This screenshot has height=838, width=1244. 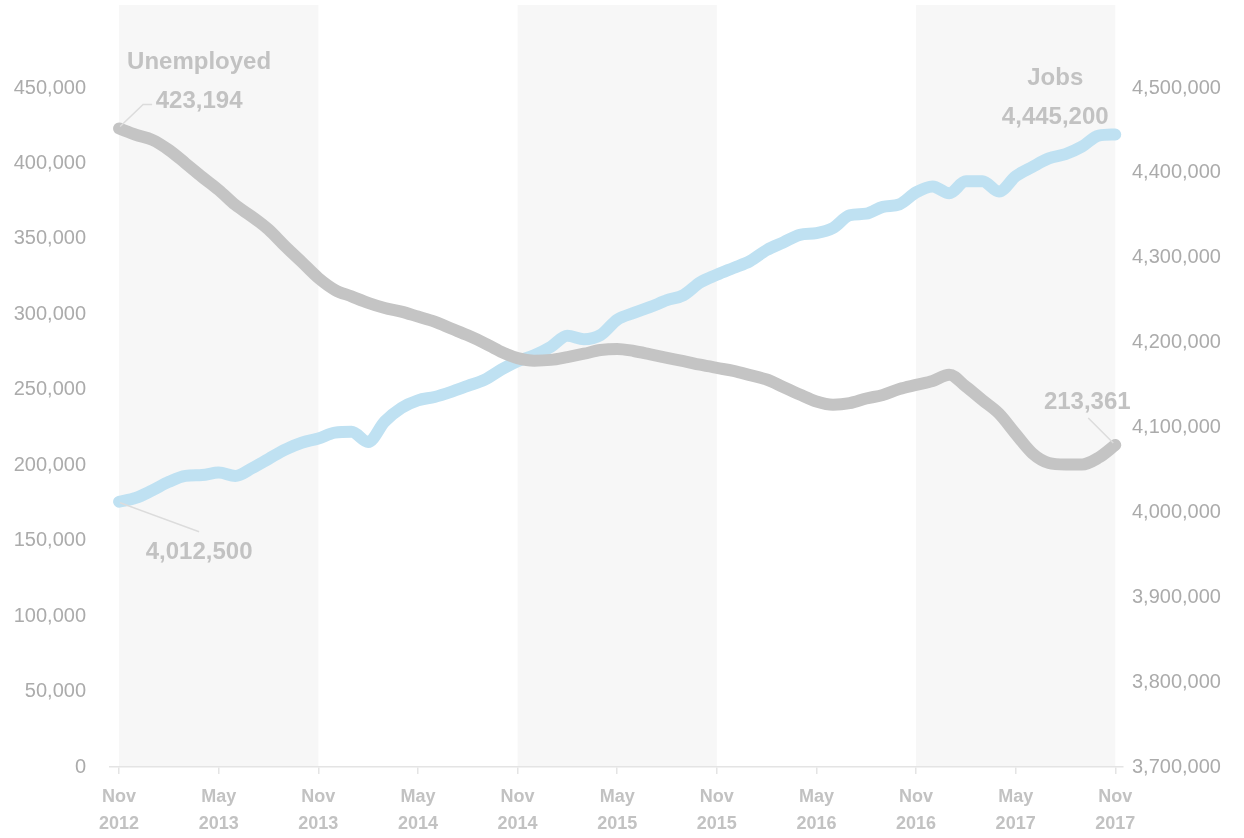 I want to click on y2-tick-label: 3,700,000, so click(x=1176, y=765).